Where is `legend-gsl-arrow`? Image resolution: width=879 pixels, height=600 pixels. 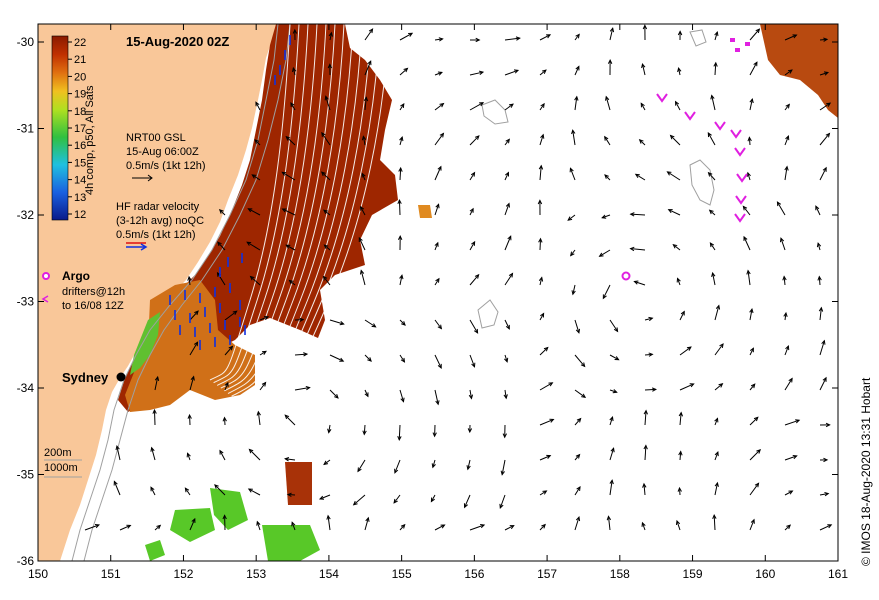
legend-gsl-arrow is located at coordinates (142, 178).